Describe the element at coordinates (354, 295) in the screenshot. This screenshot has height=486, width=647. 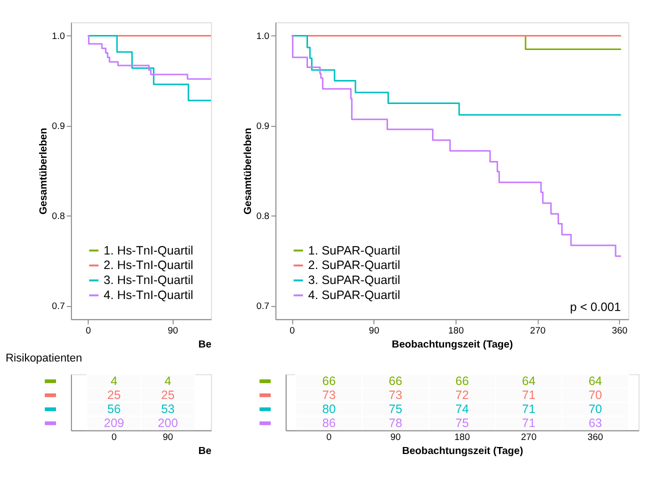
I see `legend-label: 4. SuPAR-Quartil` at that location.